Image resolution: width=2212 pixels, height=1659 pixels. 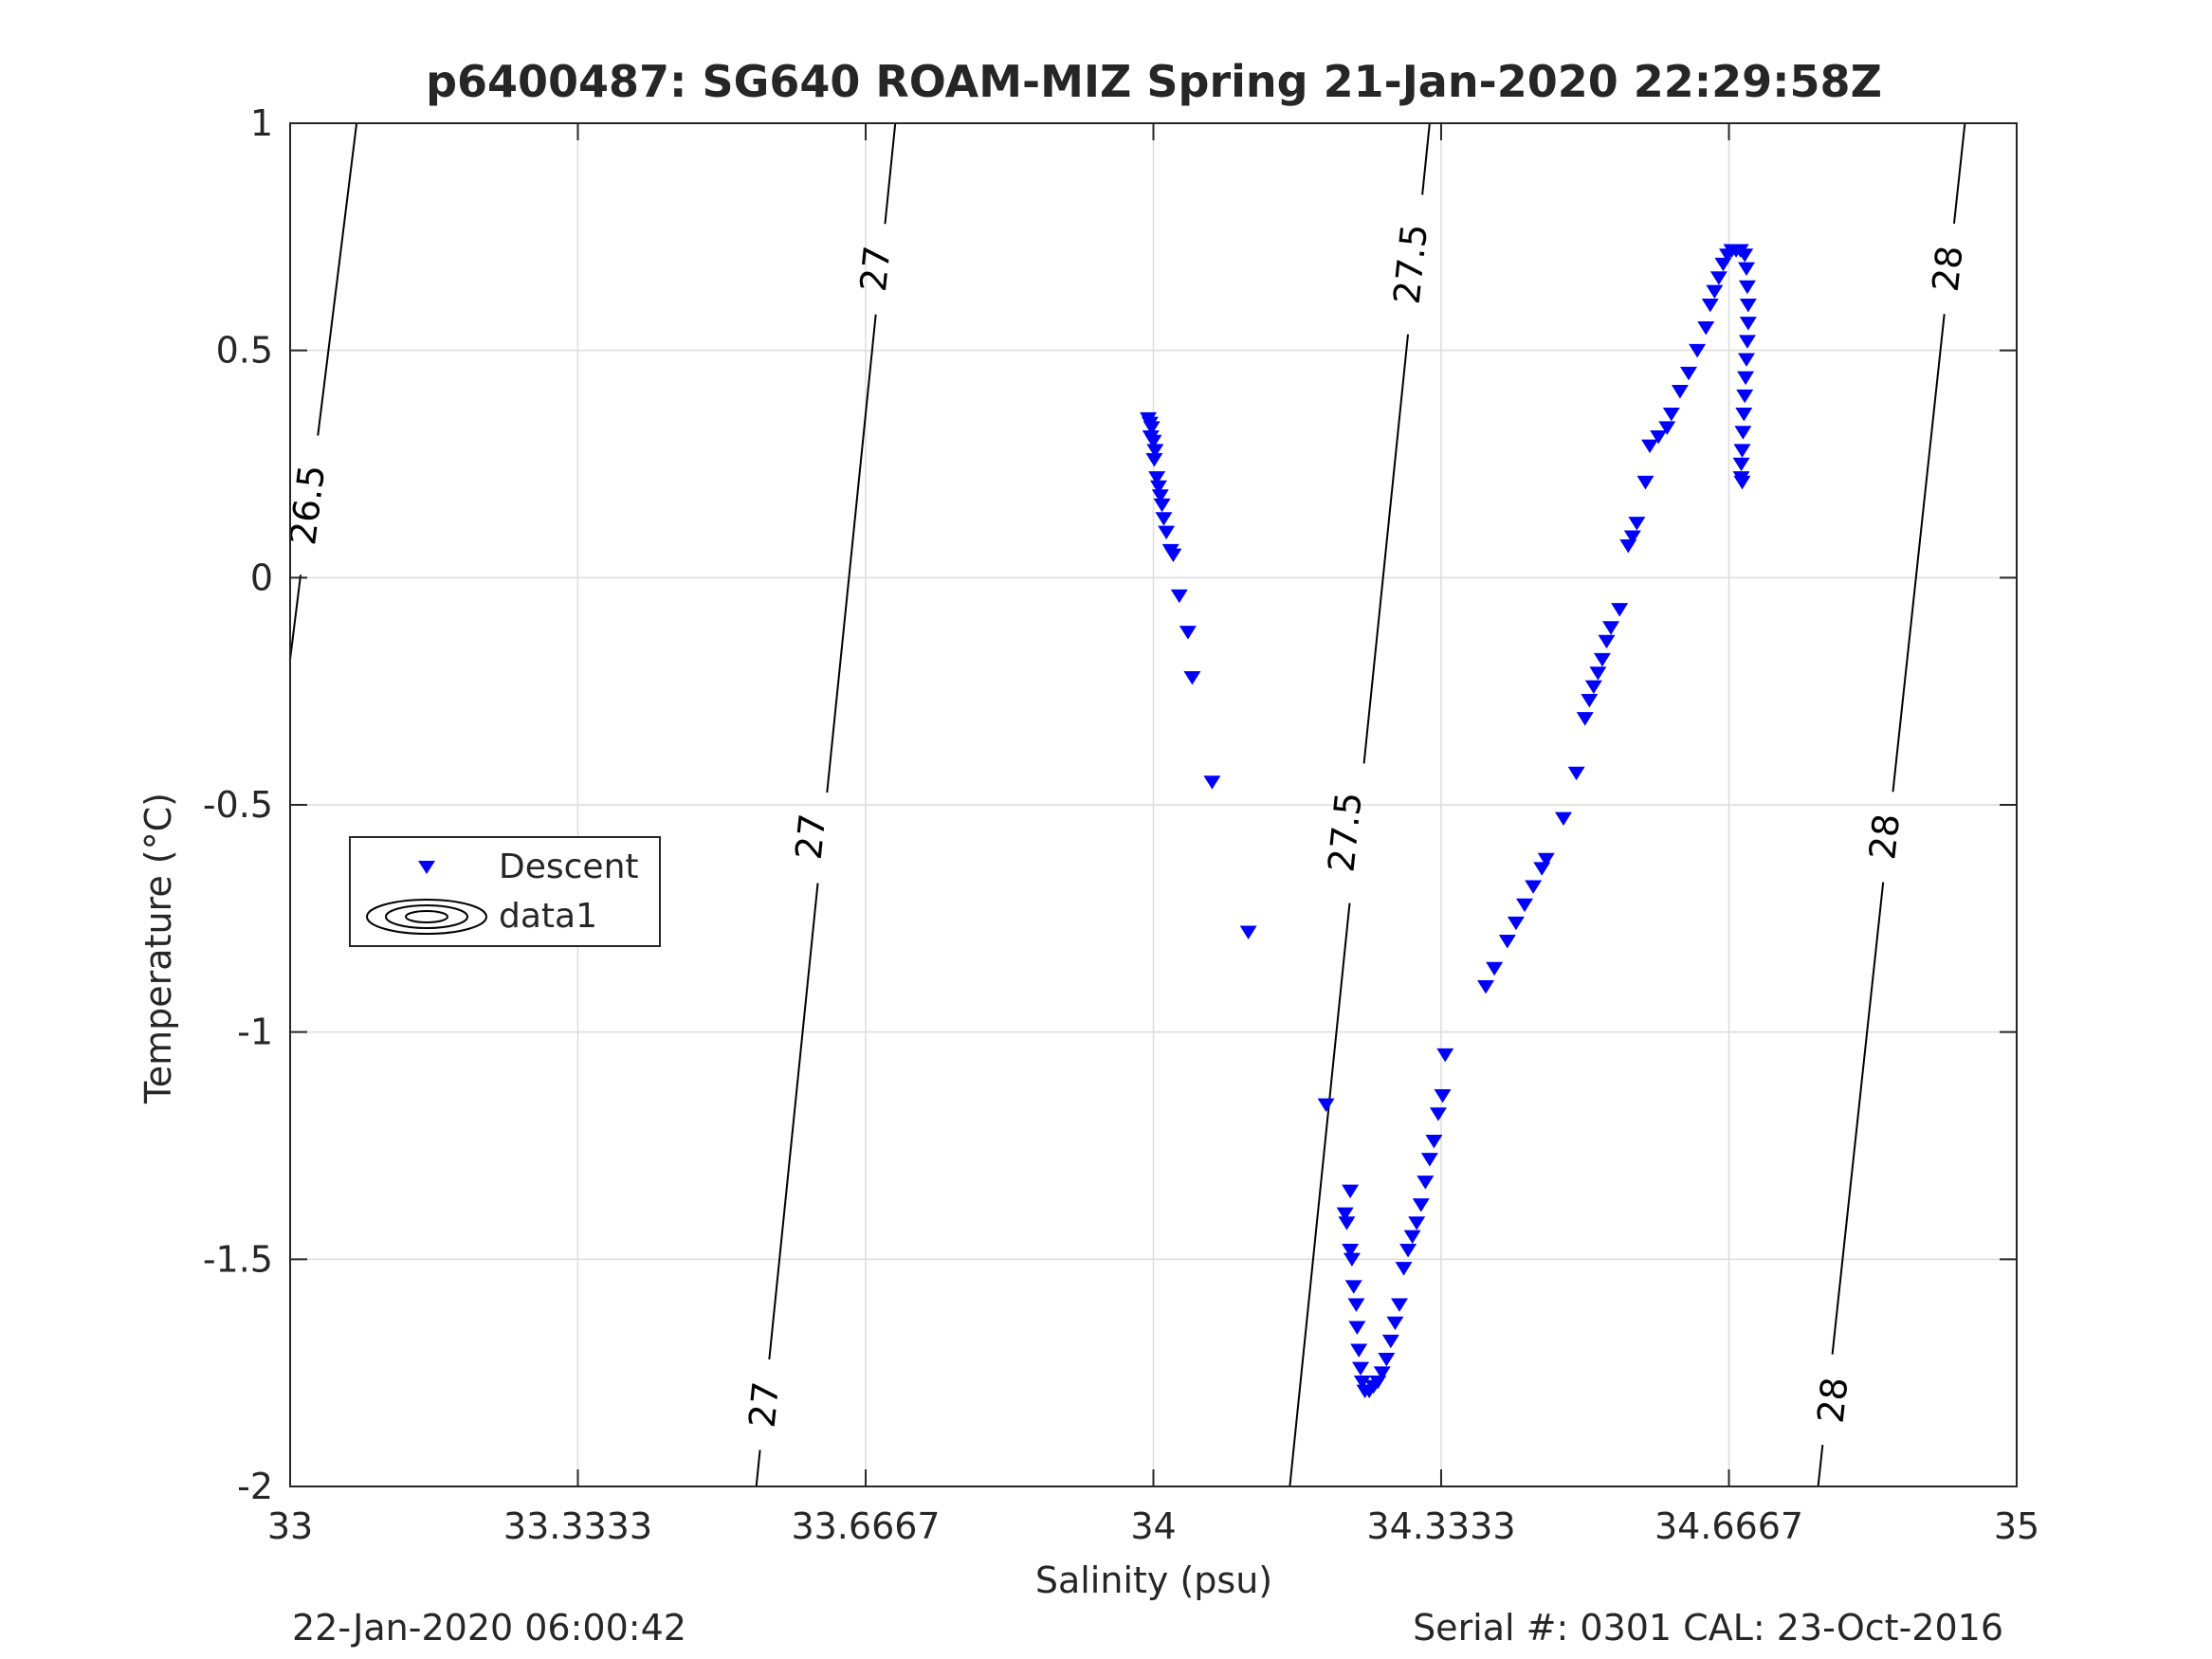 I want to click on x-tick-label: 34, so click(x=1153, y=1526).